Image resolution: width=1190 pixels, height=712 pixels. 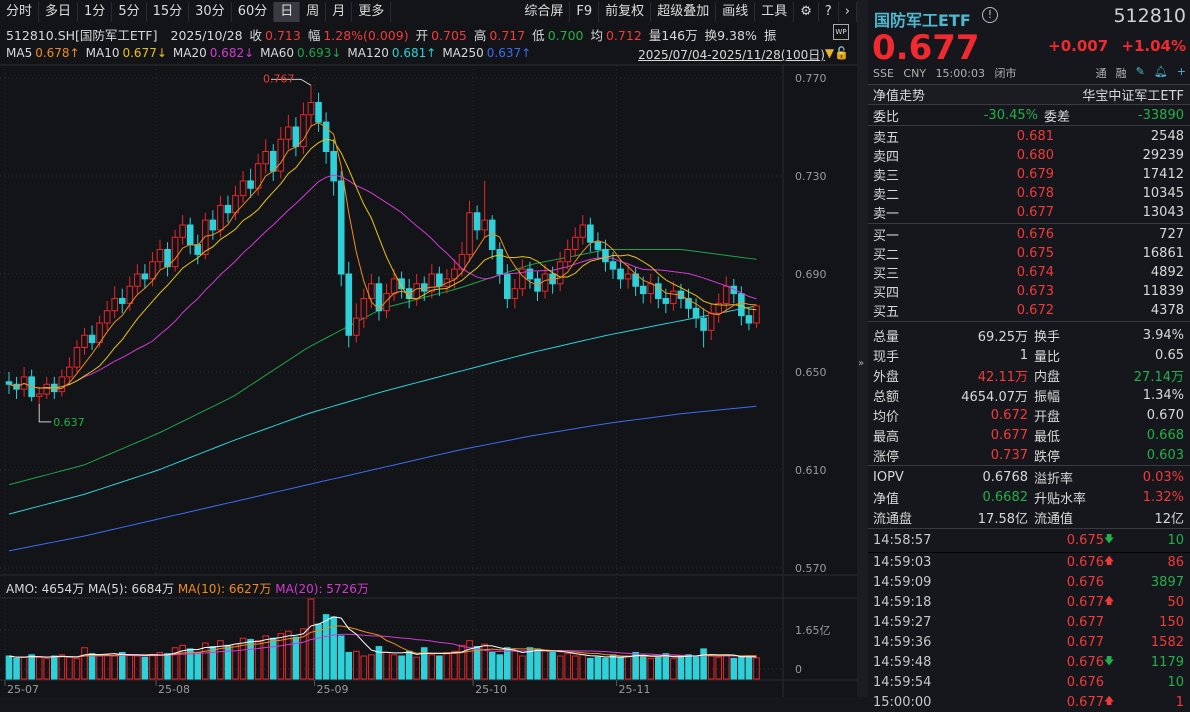 I want to click on tool-button-1: F9, so click(x=585, y=12).